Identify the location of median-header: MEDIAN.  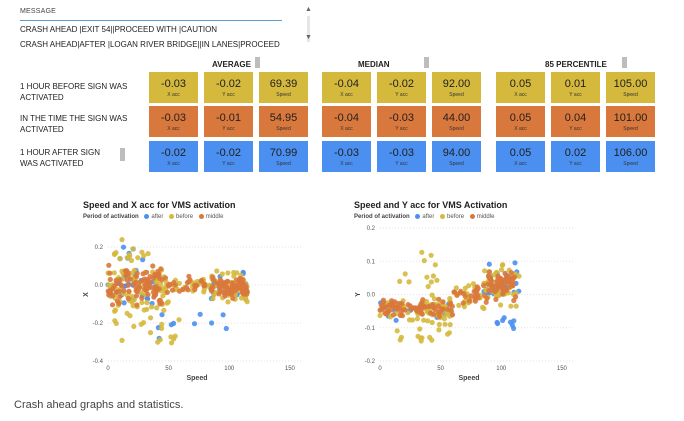
(374, 64).